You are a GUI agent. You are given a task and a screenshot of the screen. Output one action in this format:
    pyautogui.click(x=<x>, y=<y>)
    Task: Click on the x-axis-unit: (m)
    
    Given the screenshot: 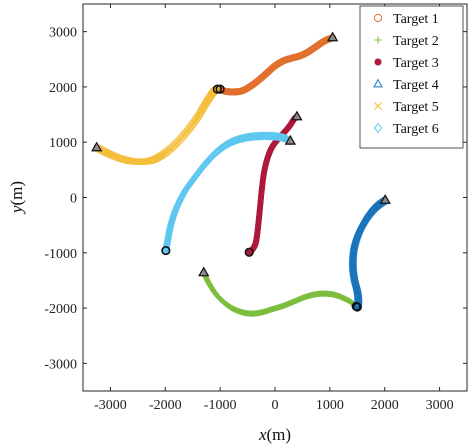 What is the action you would take?
    pyautogui.click(x=279, y=434)
    